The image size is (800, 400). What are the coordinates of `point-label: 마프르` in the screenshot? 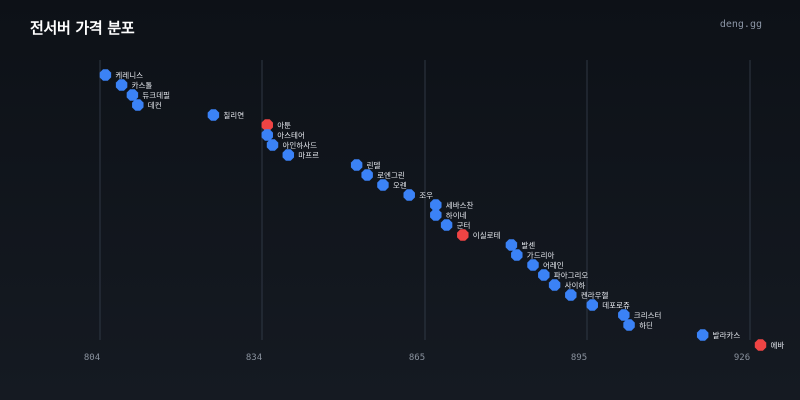 It's located at (308, 155).